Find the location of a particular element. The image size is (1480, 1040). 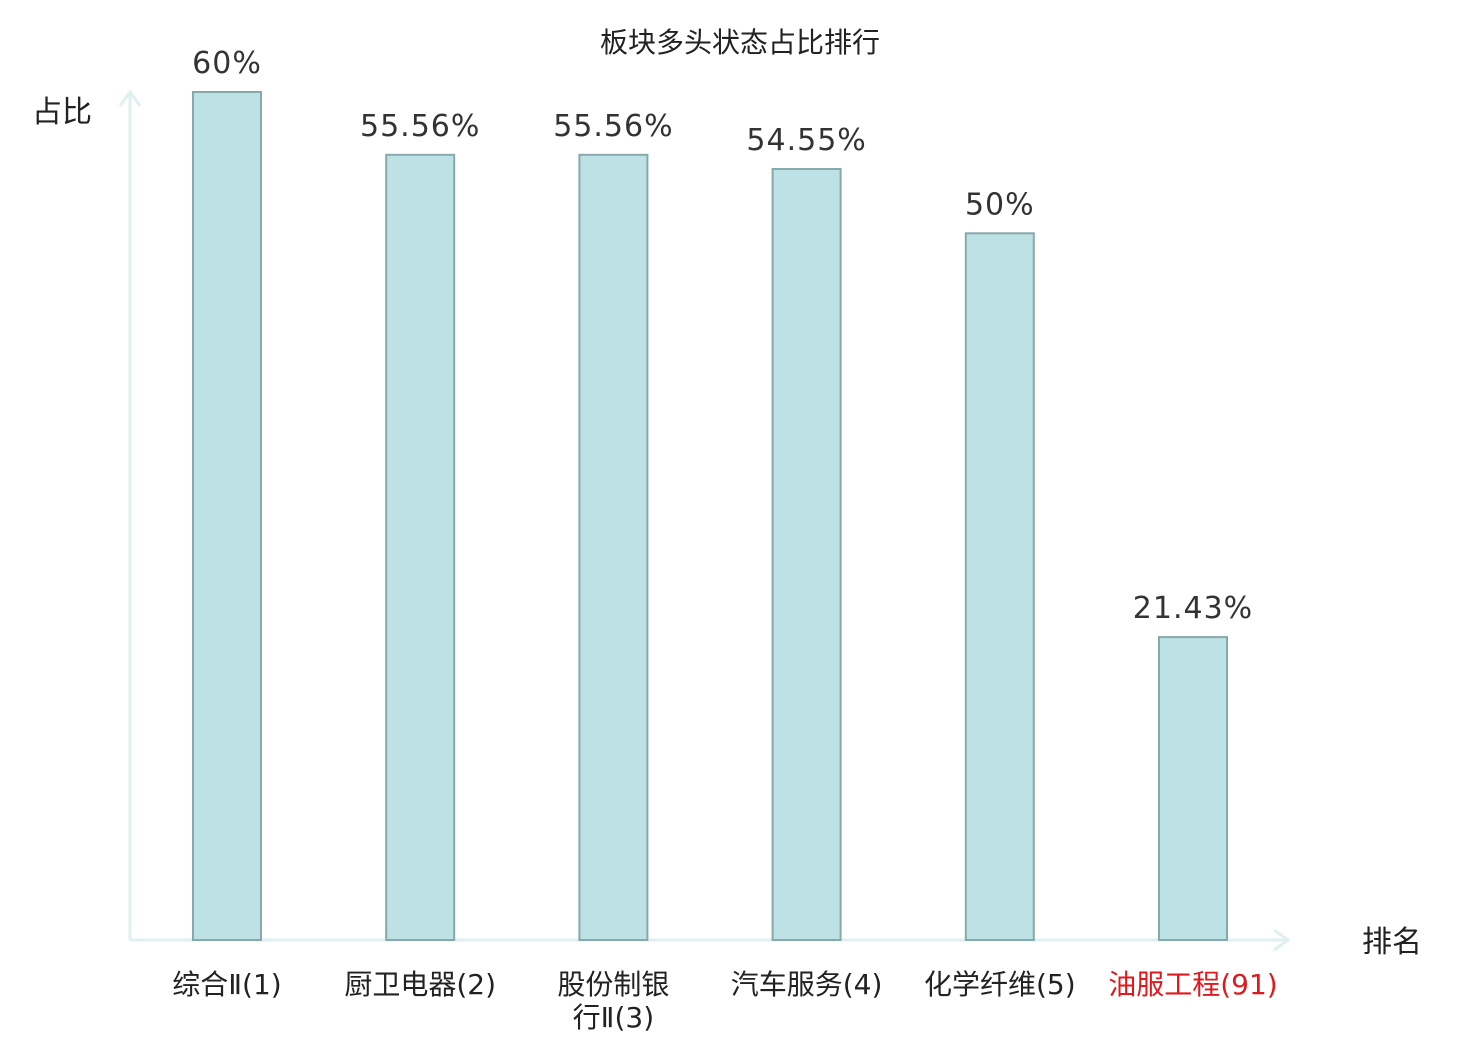

category-label-3: 股份制银行Ⅱ(3) is located at coordinates (613, 1001).